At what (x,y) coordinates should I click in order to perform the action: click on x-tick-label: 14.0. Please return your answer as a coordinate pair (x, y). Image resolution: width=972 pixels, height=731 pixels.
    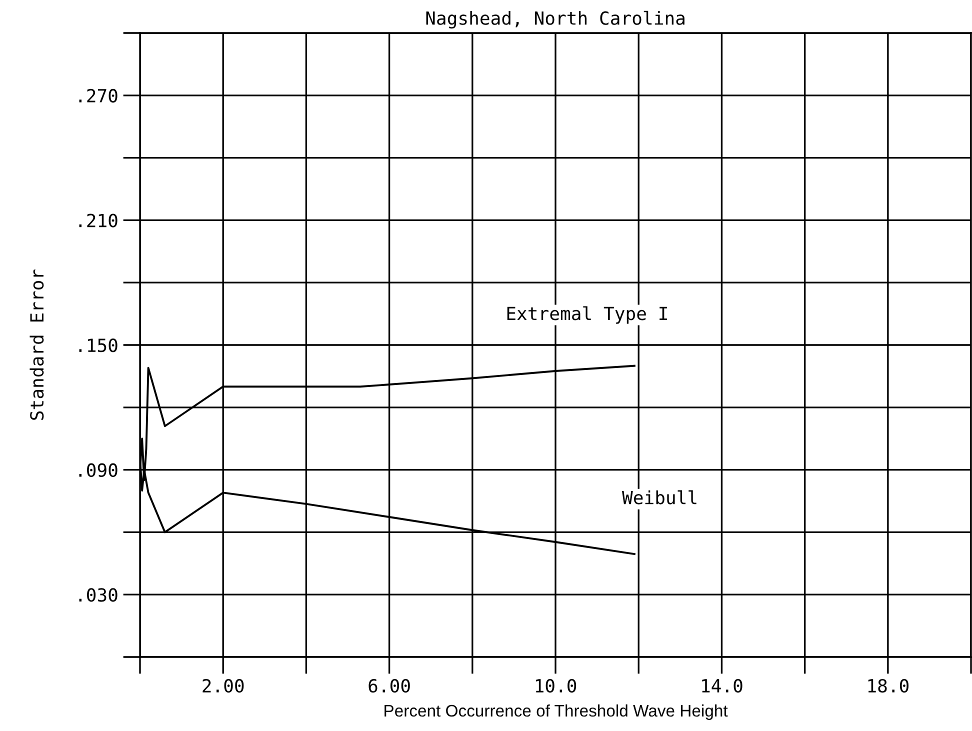
    Looking at the image, I should click on (722, 685).